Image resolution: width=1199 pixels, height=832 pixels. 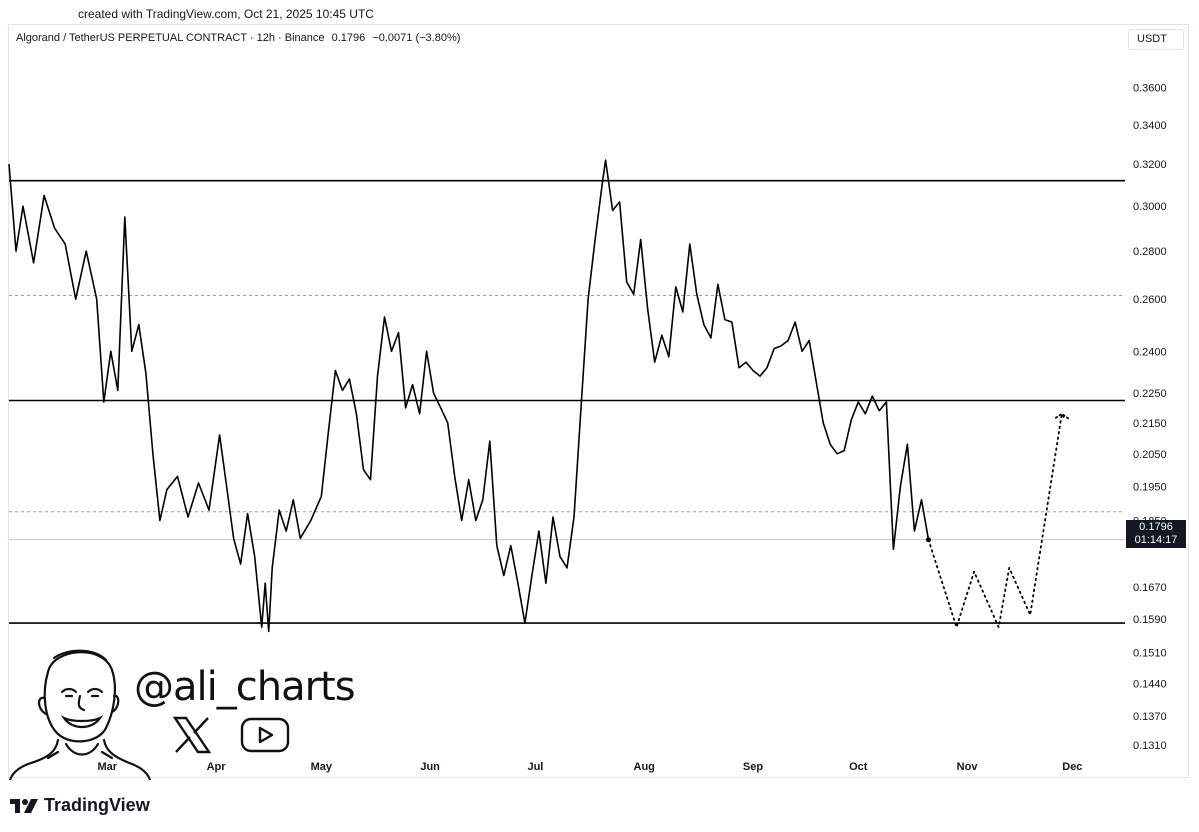 What do you see at coordinates (265, 735) in the screenshot?
I see `youtube-icon` at bounding box center [265, 735].